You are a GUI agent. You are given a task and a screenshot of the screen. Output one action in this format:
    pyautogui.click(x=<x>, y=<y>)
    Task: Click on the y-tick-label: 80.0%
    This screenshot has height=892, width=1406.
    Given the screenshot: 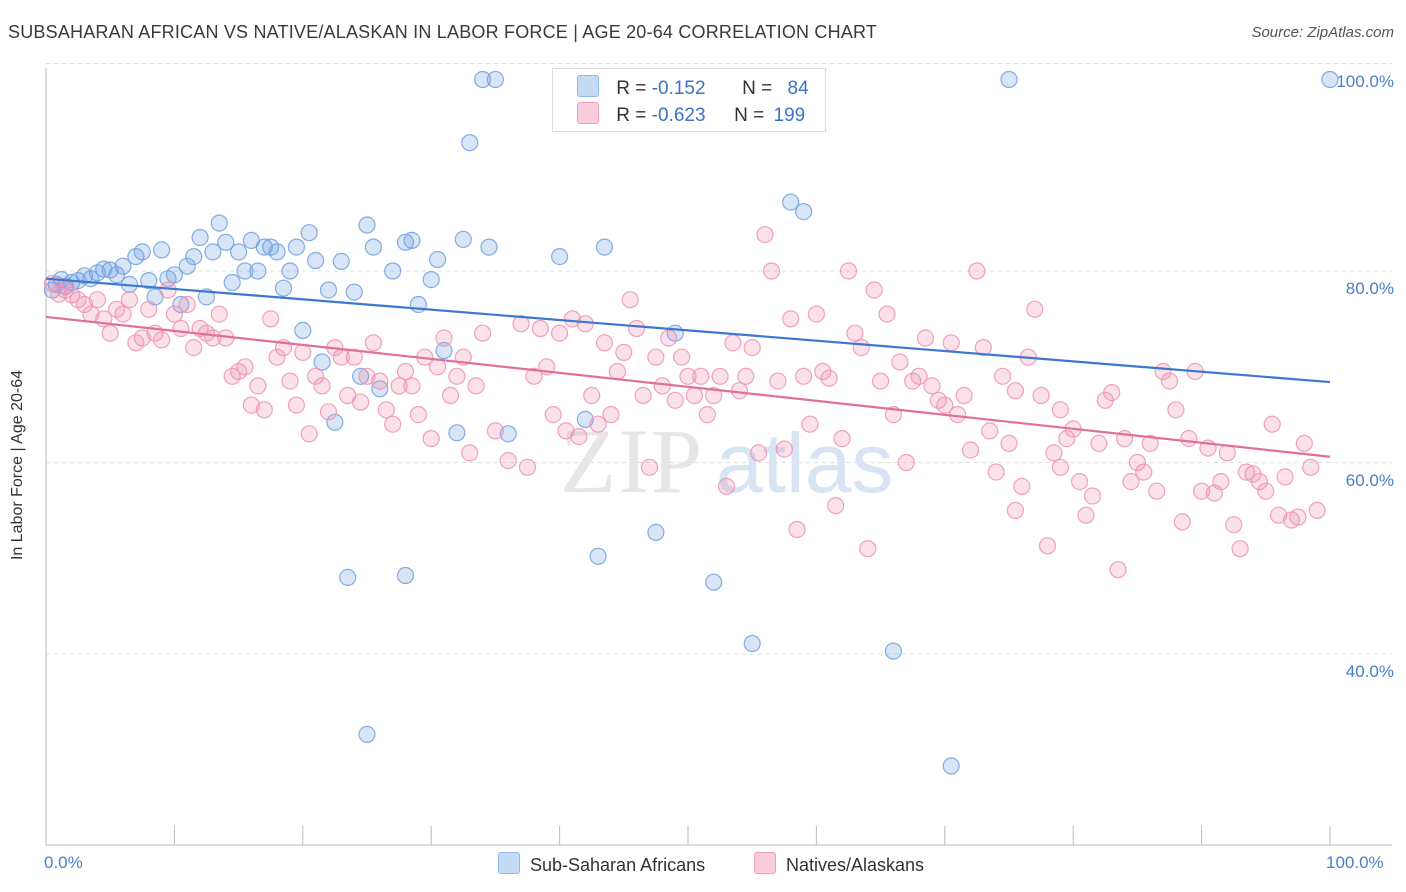 What is the action you would take?
    pyautogui.click(x=1369, y=288)
    